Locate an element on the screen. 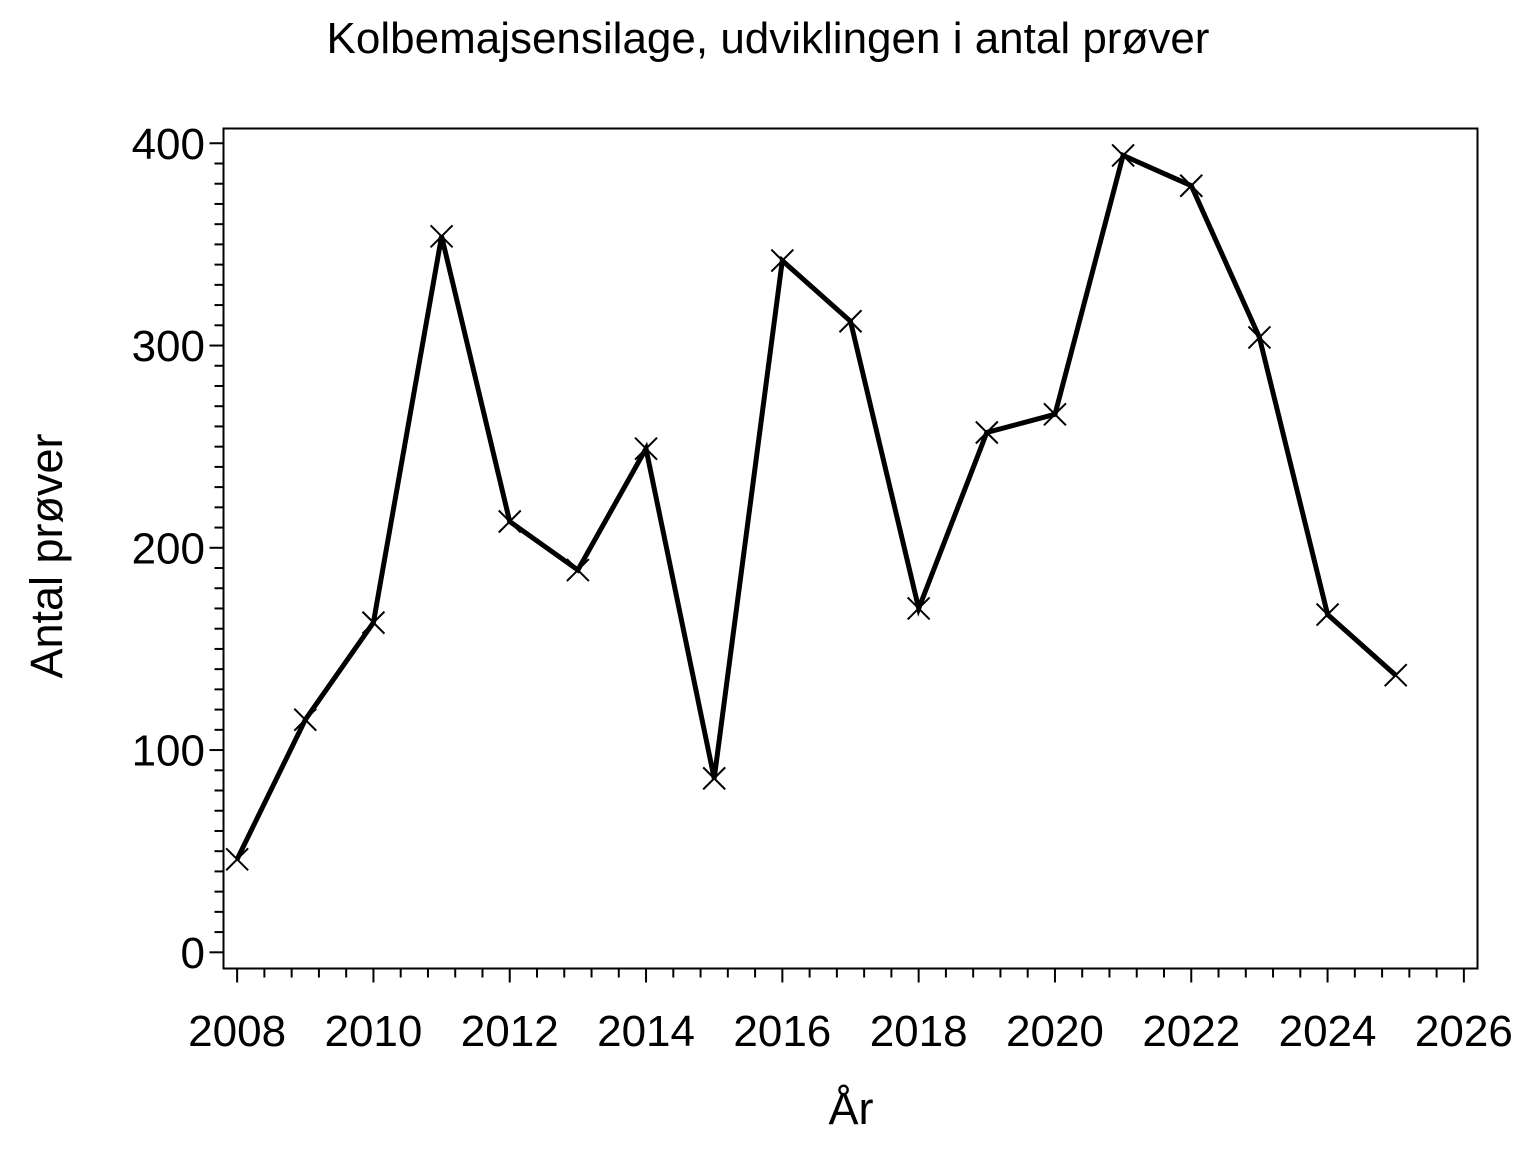 The height and width of the screenshot is (1152, 1536). x-tick-label: 2014 is located at coordinates (646, 1031).